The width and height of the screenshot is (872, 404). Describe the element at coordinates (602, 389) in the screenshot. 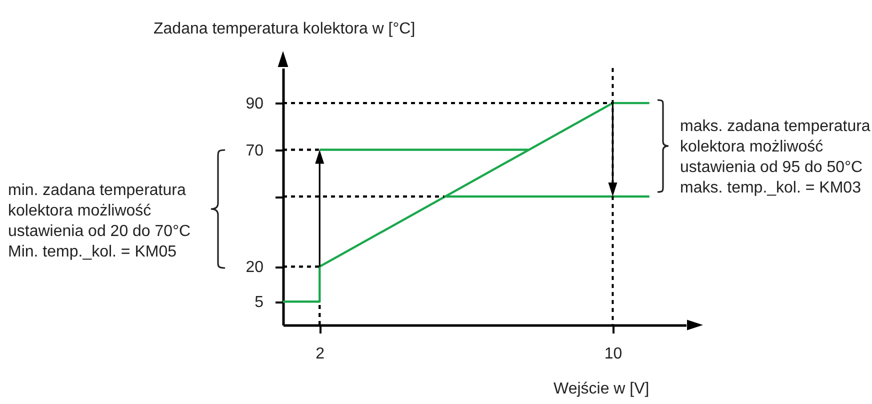

I see `x-axis-title: Wejście w [V]` at that location.